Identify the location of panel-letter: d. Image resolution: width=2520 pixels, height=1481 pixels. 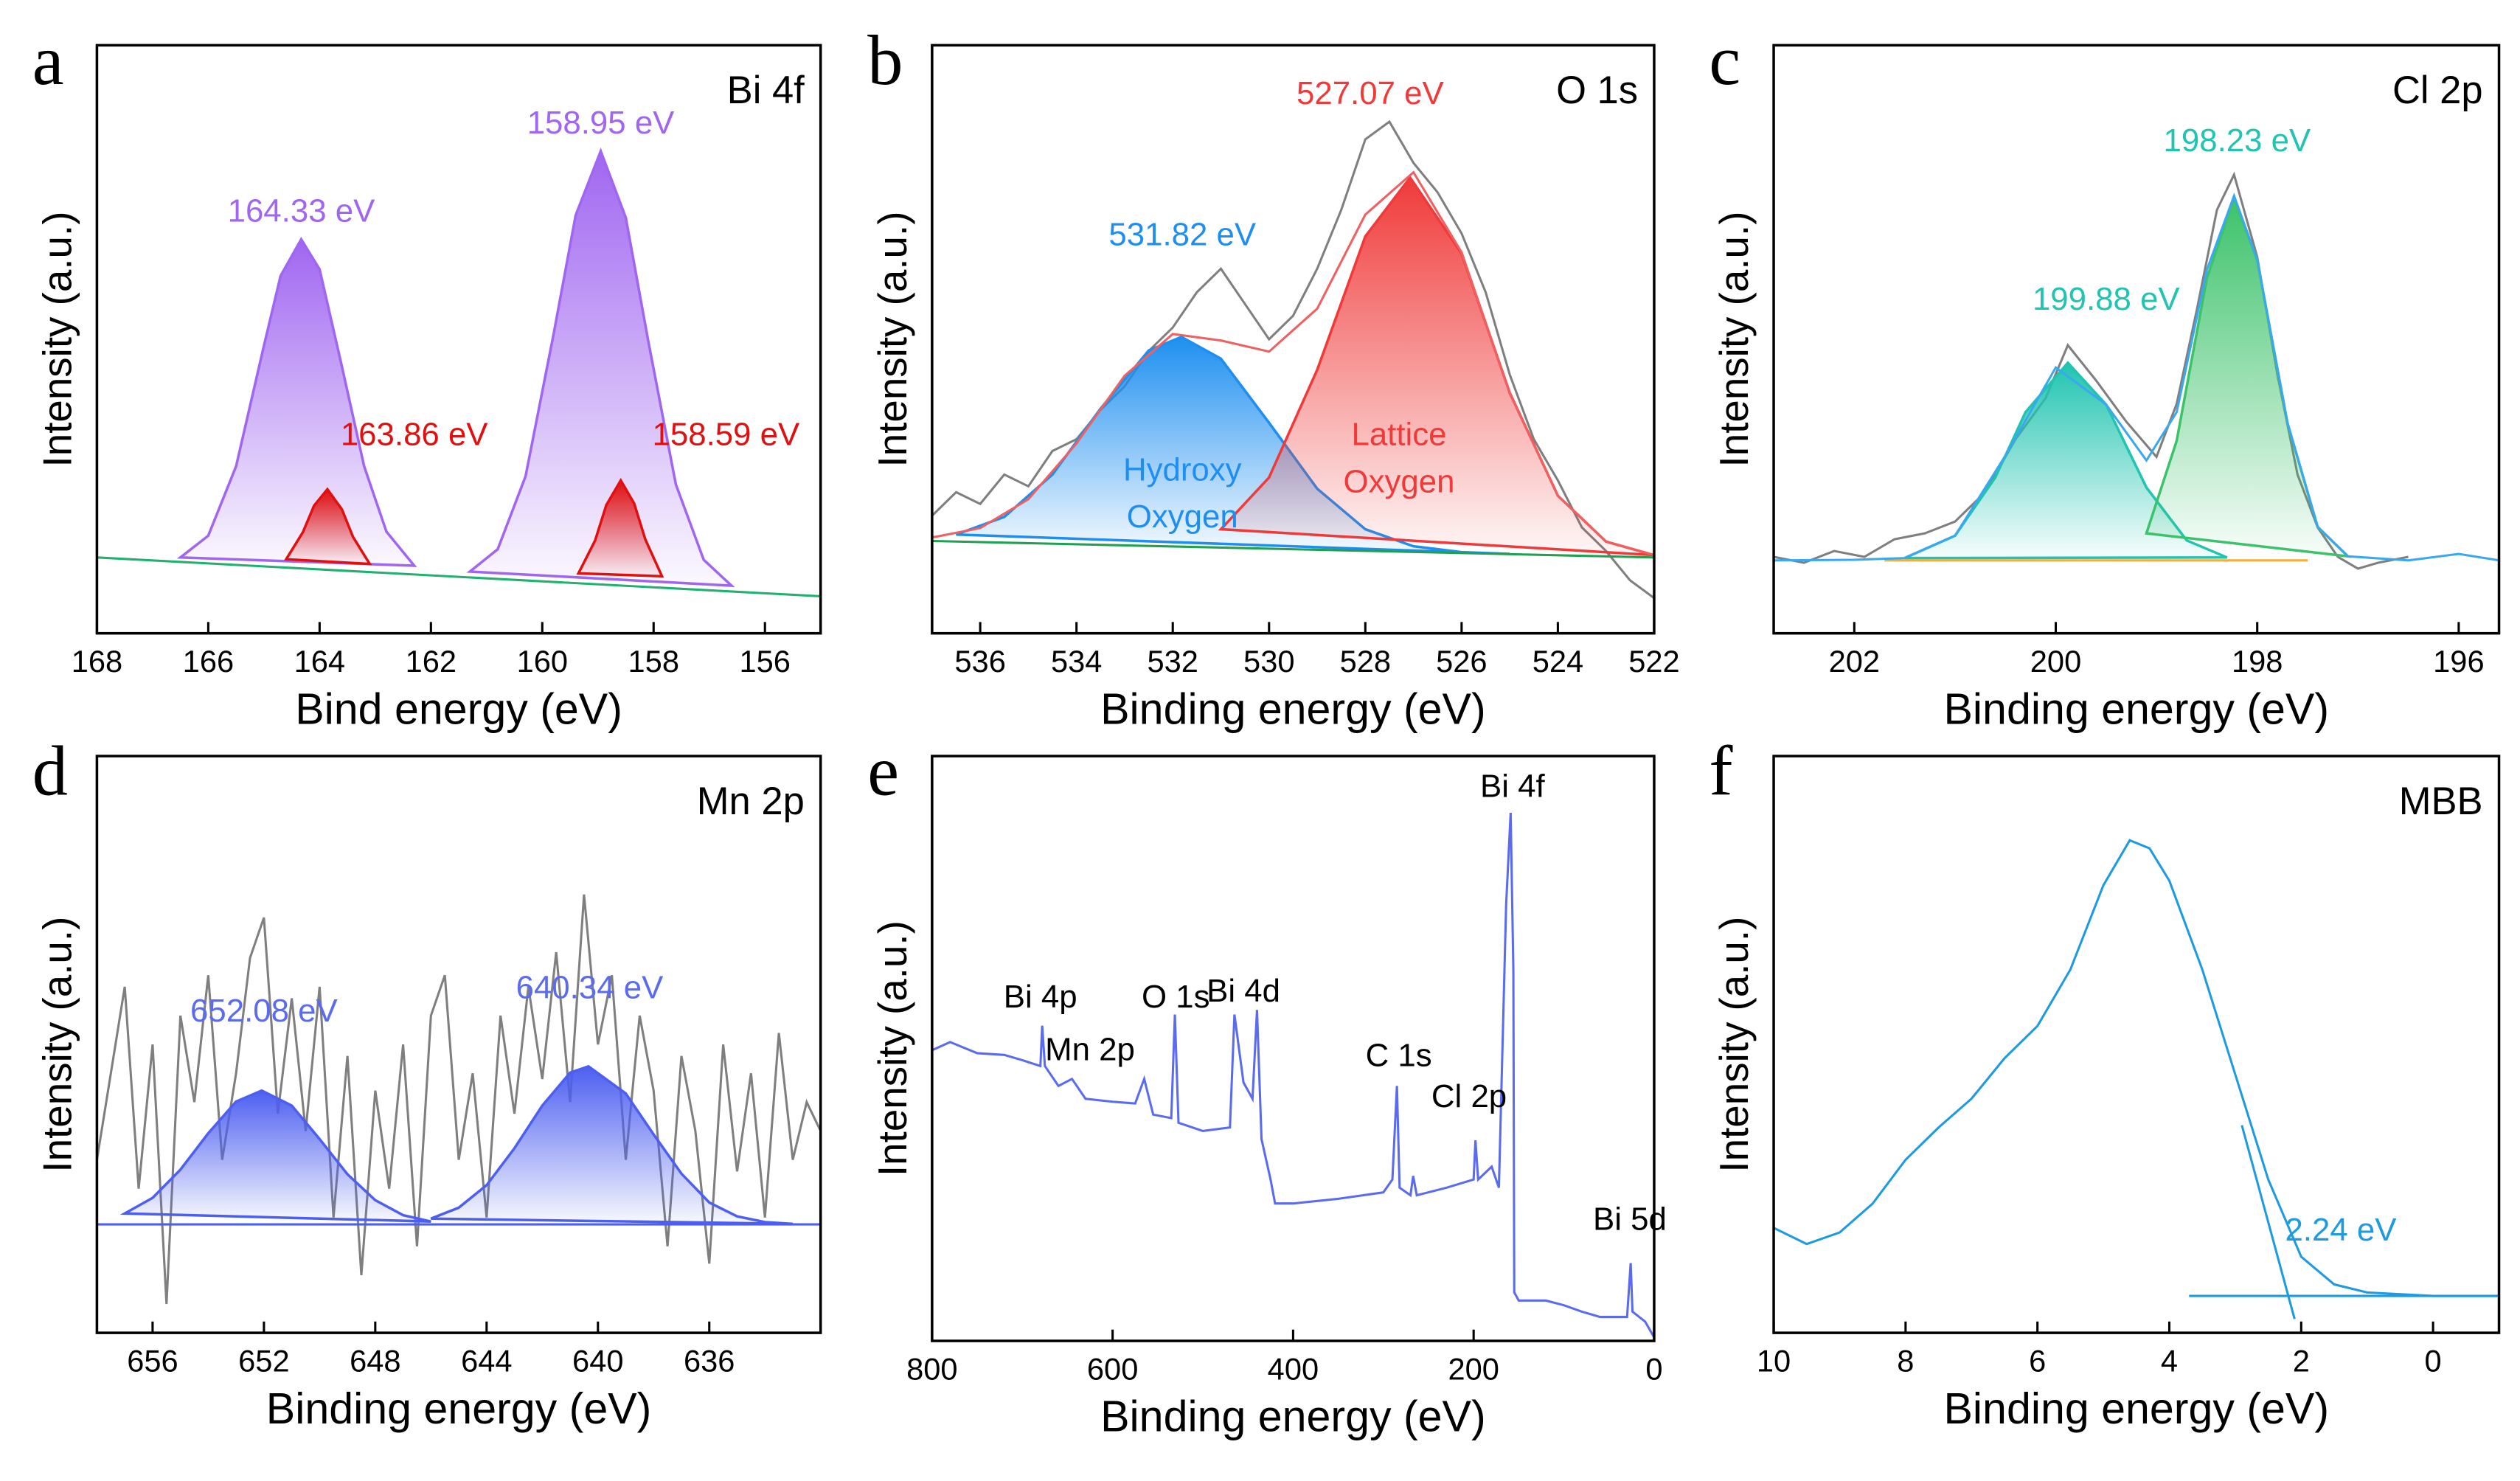
(50, 771).